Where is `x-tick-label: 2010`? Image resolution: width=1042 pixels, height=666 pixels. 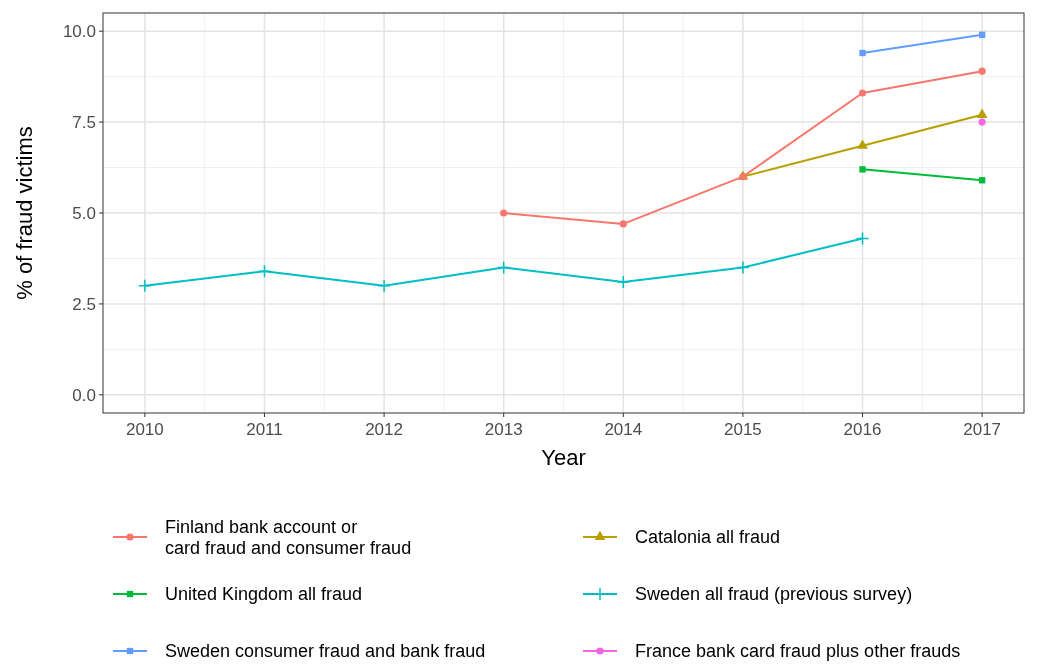
x-tick-label: 2010 is located at coordinates (144, 429).